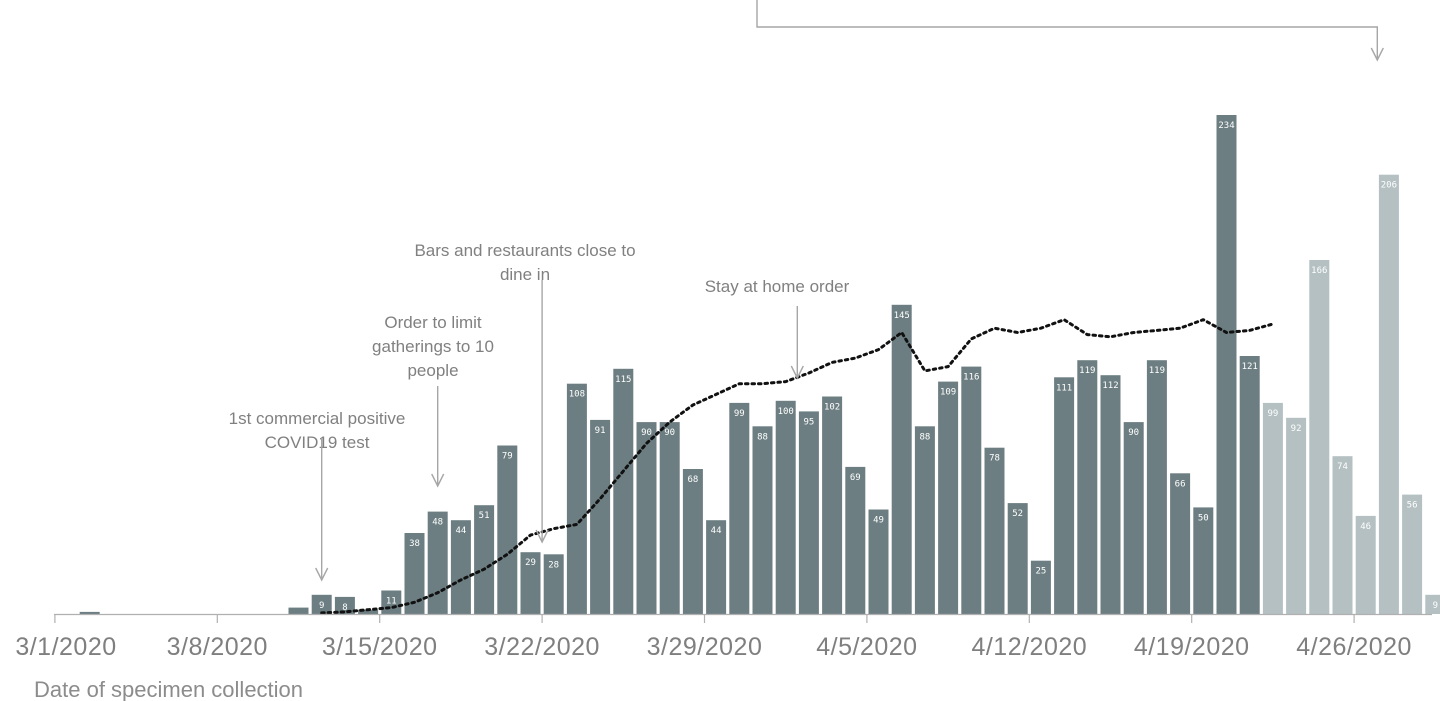 This screenshot has width=1440, height=701. What do you see at coordinates (1272, 414) in the screenshot?
I see `bar-value-label: 99` at bounding box center [1272, 414].